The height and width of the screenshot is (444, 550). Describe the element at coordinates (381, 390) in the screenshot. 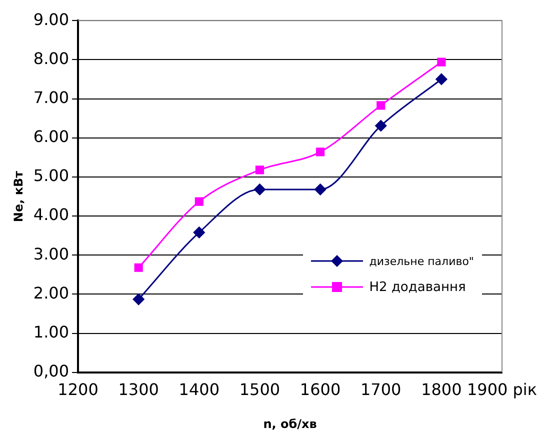

I see `x-tick-label: 1700` at that location.